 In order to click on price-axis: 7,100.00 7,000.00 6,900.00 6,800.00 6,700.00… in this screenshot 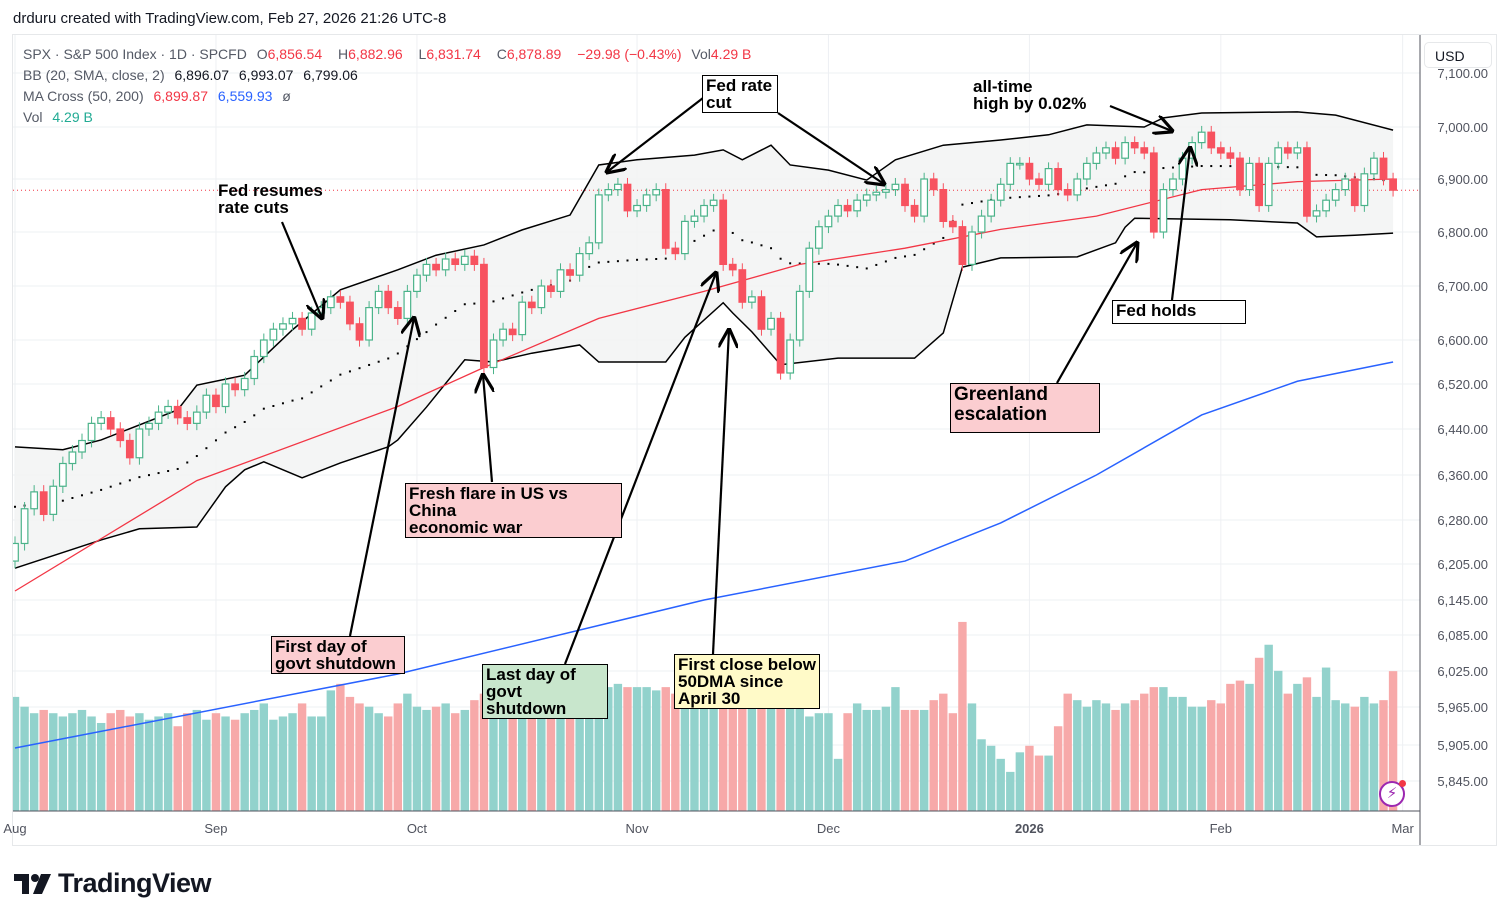, I will do `click(1462, 427)`.